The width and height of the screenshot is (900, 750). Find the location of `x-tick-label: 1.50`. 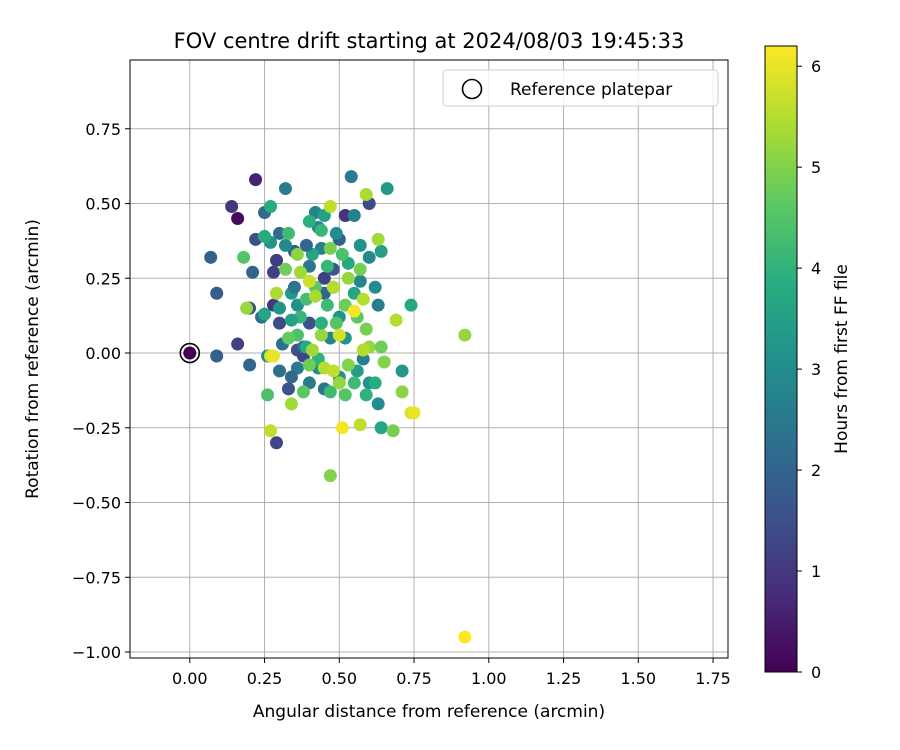

x-tick-label: 1.50 is located at coordinates (638, 678).